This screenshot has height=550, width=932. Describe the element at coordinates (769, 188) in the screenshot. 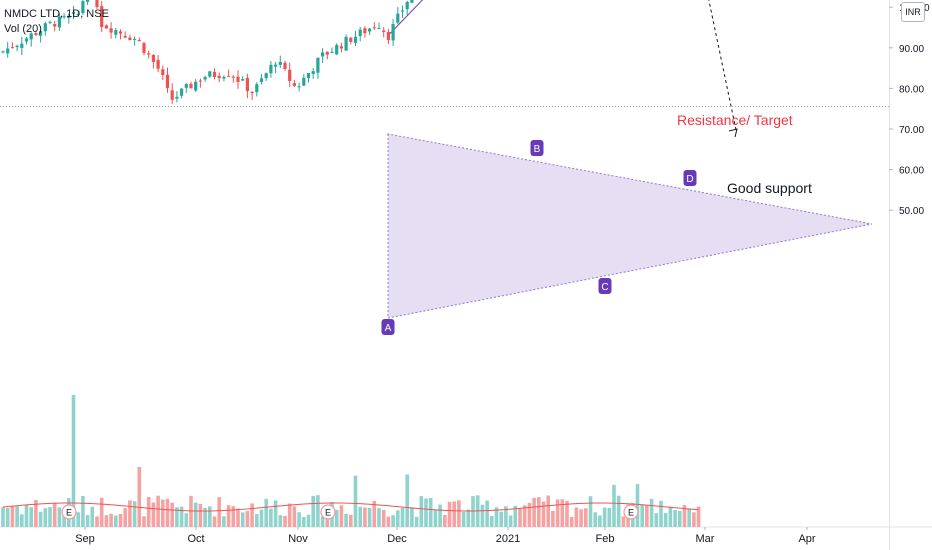

I see `support-annotation: Good support` at that location.